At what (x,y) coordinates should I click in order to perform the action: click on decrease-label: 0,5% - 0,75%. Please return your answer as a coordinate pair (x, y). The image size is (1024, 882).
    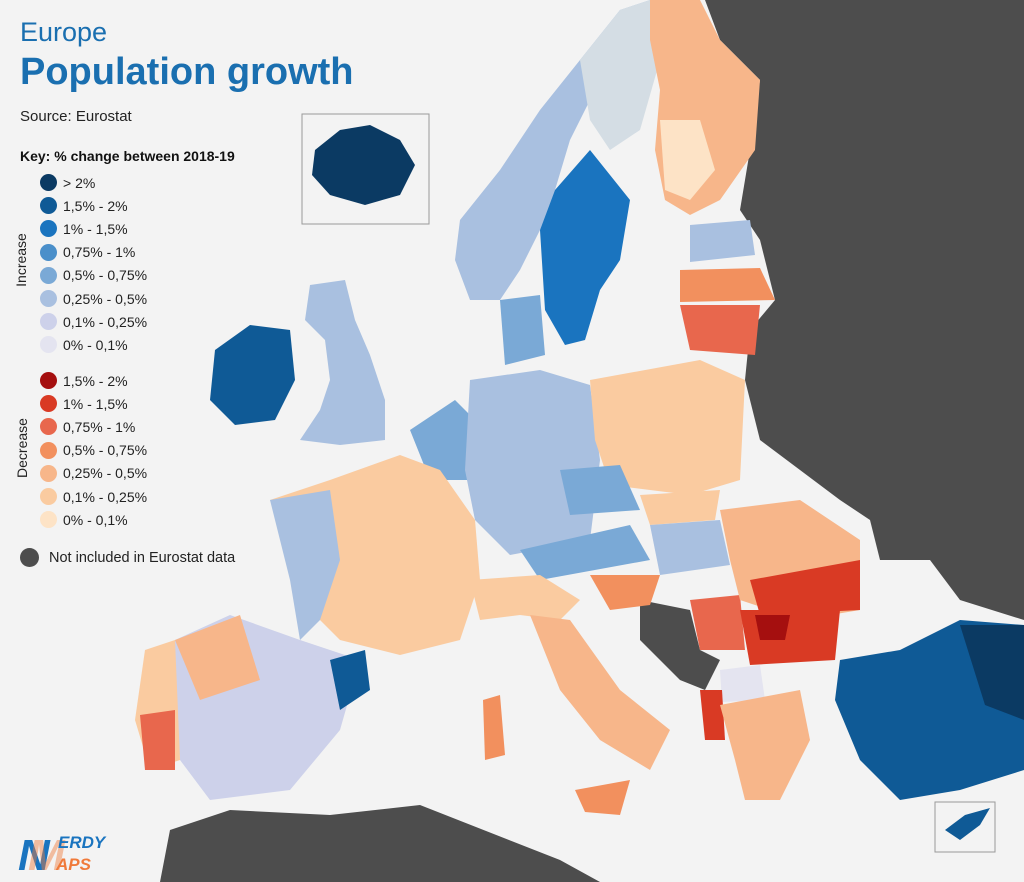
    Looking at the image, I should click on (105, 450).